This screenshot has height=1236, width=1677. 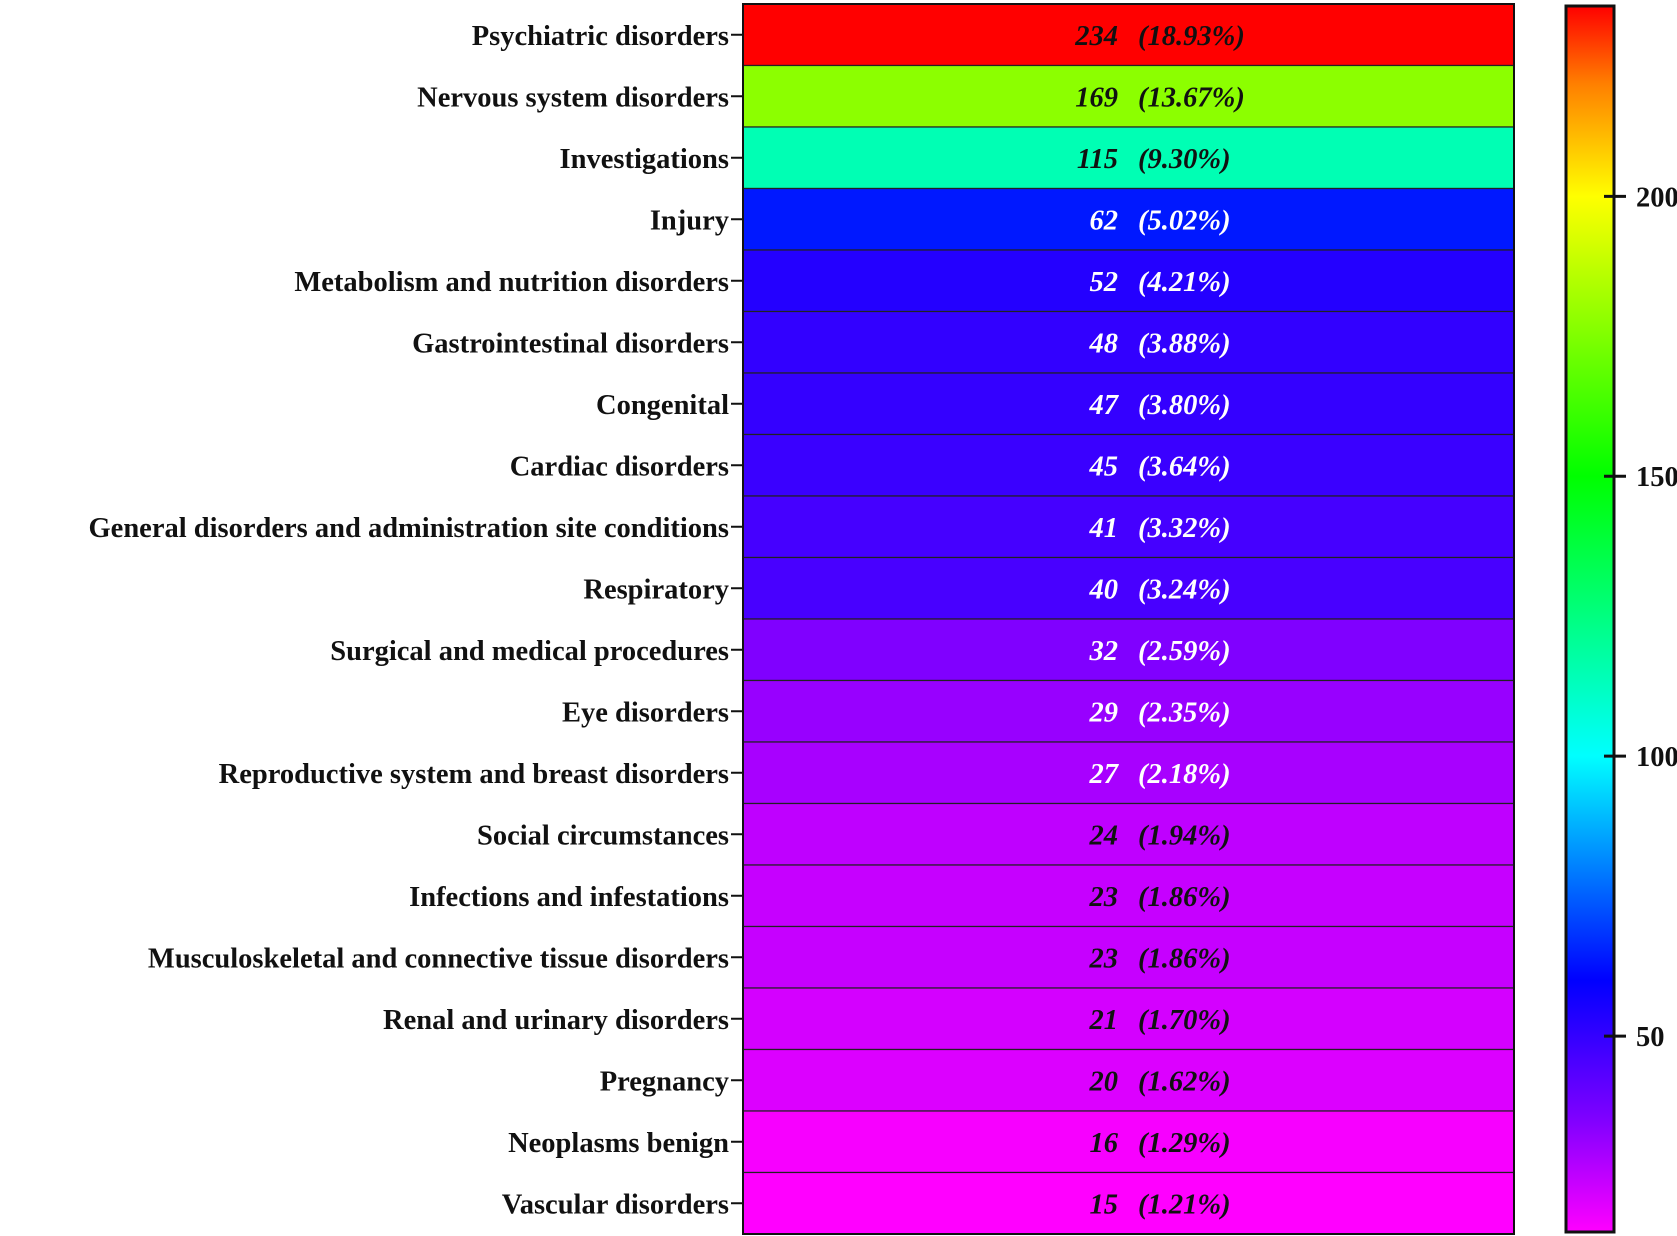 What do you see at coordinates (1184, 651) in the screenshot?
I see `cell-percent-label: (2.59%)` at bounding box center [1184, 651].